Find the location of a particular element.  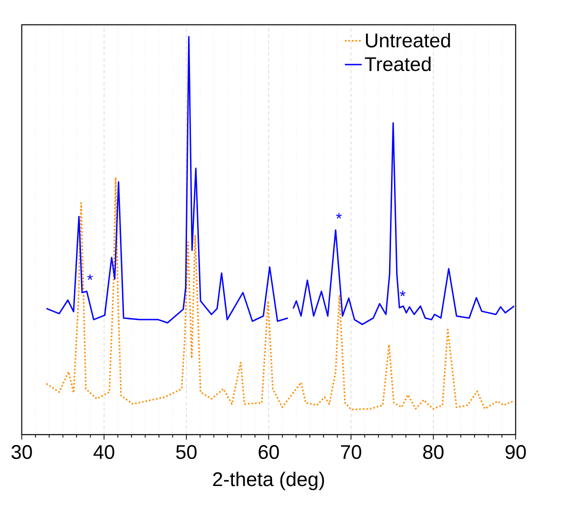

legend-label: Treated is located at coordinates (397, 64).